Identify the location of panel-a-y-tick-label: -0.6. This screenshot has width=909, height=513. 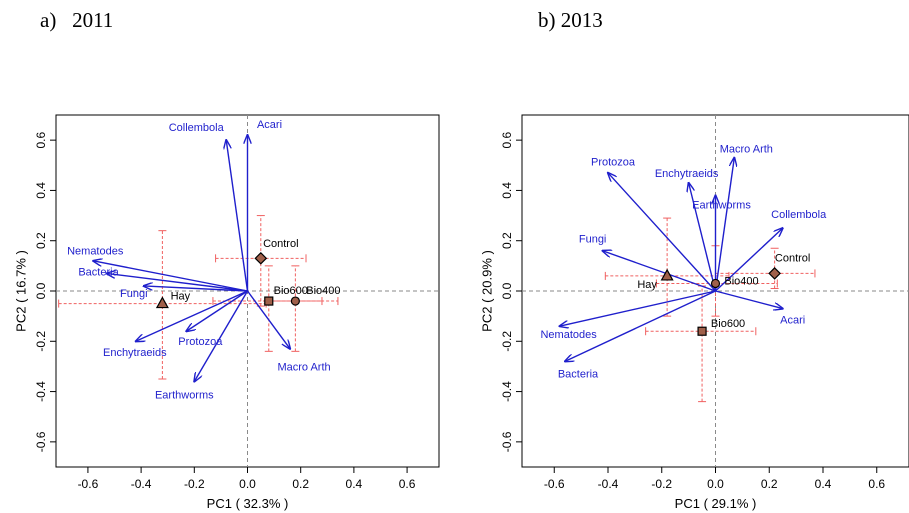
(41, 441).